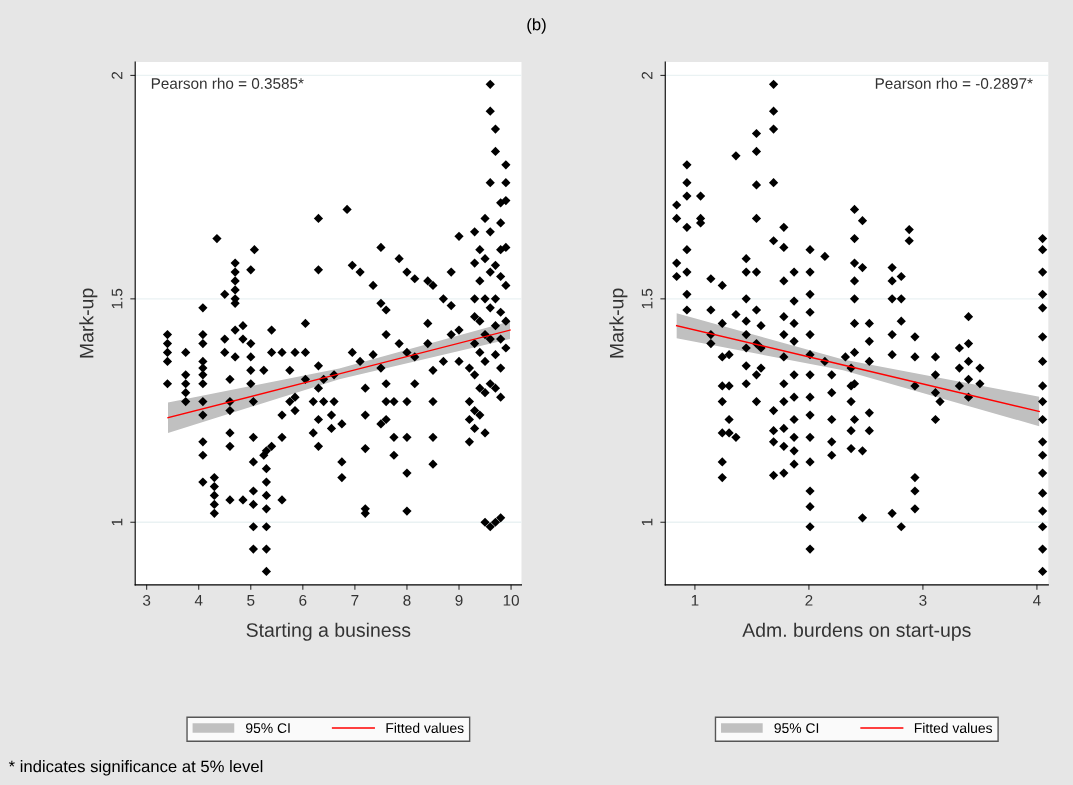 The image size is (1073, 785). What do you see at coordinates (251, 600) in the screenshot?
I see `x-tick-label: 5` at bounding box center [251, 600].